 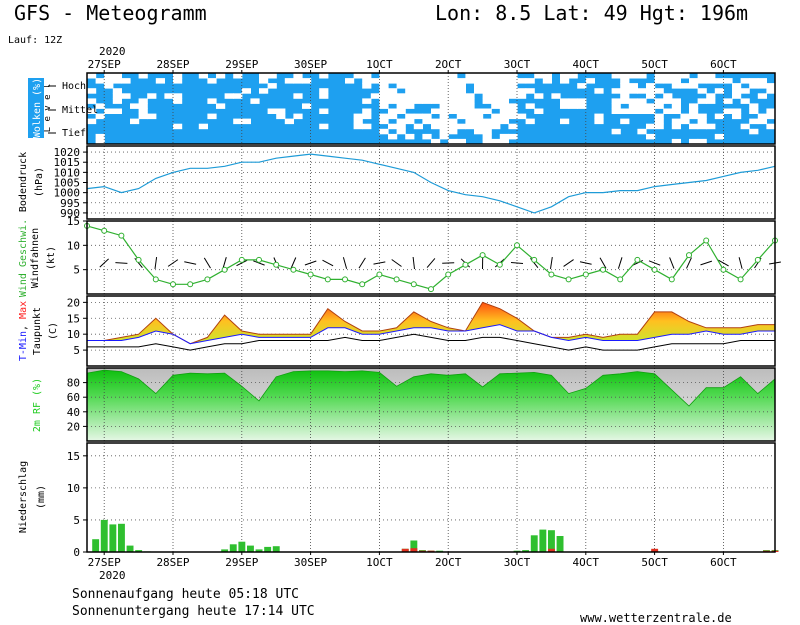 I want to click on year-label-bottom: 2020, so click(x=112, y=575).